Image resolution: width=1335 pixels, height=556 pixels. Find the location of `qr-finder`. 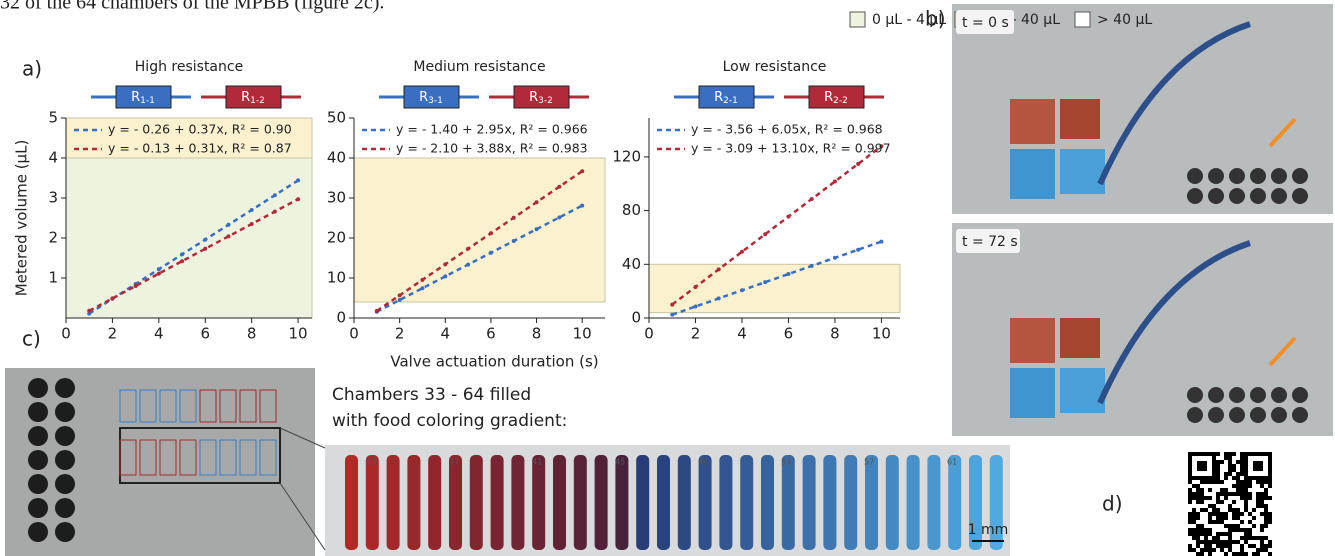

qr-finder is located at coordinates (1202, 466).